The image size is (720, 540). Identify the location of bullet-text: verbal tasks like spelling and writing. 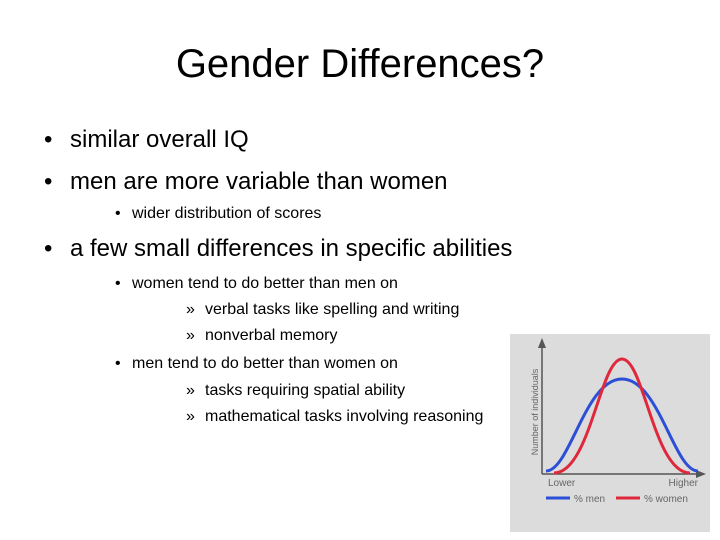
(332, 309).